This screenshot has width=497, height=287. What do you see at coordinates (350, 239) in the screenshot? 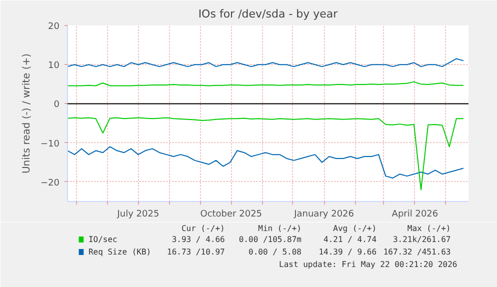
I see `text: 4.21 / 4.74` at bounding box center [350, 239].